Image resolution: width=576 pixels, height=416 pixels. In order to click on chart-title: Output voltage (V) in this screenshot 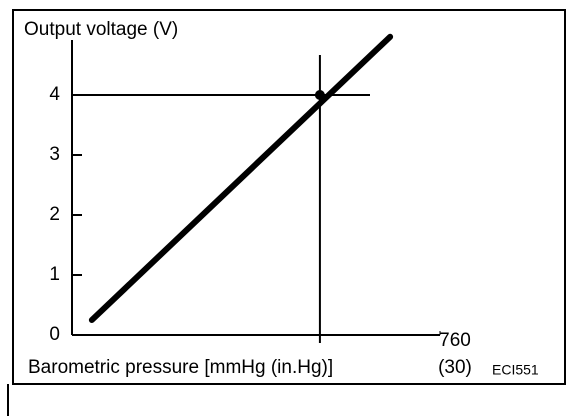, I will do `click(101, 29)`.